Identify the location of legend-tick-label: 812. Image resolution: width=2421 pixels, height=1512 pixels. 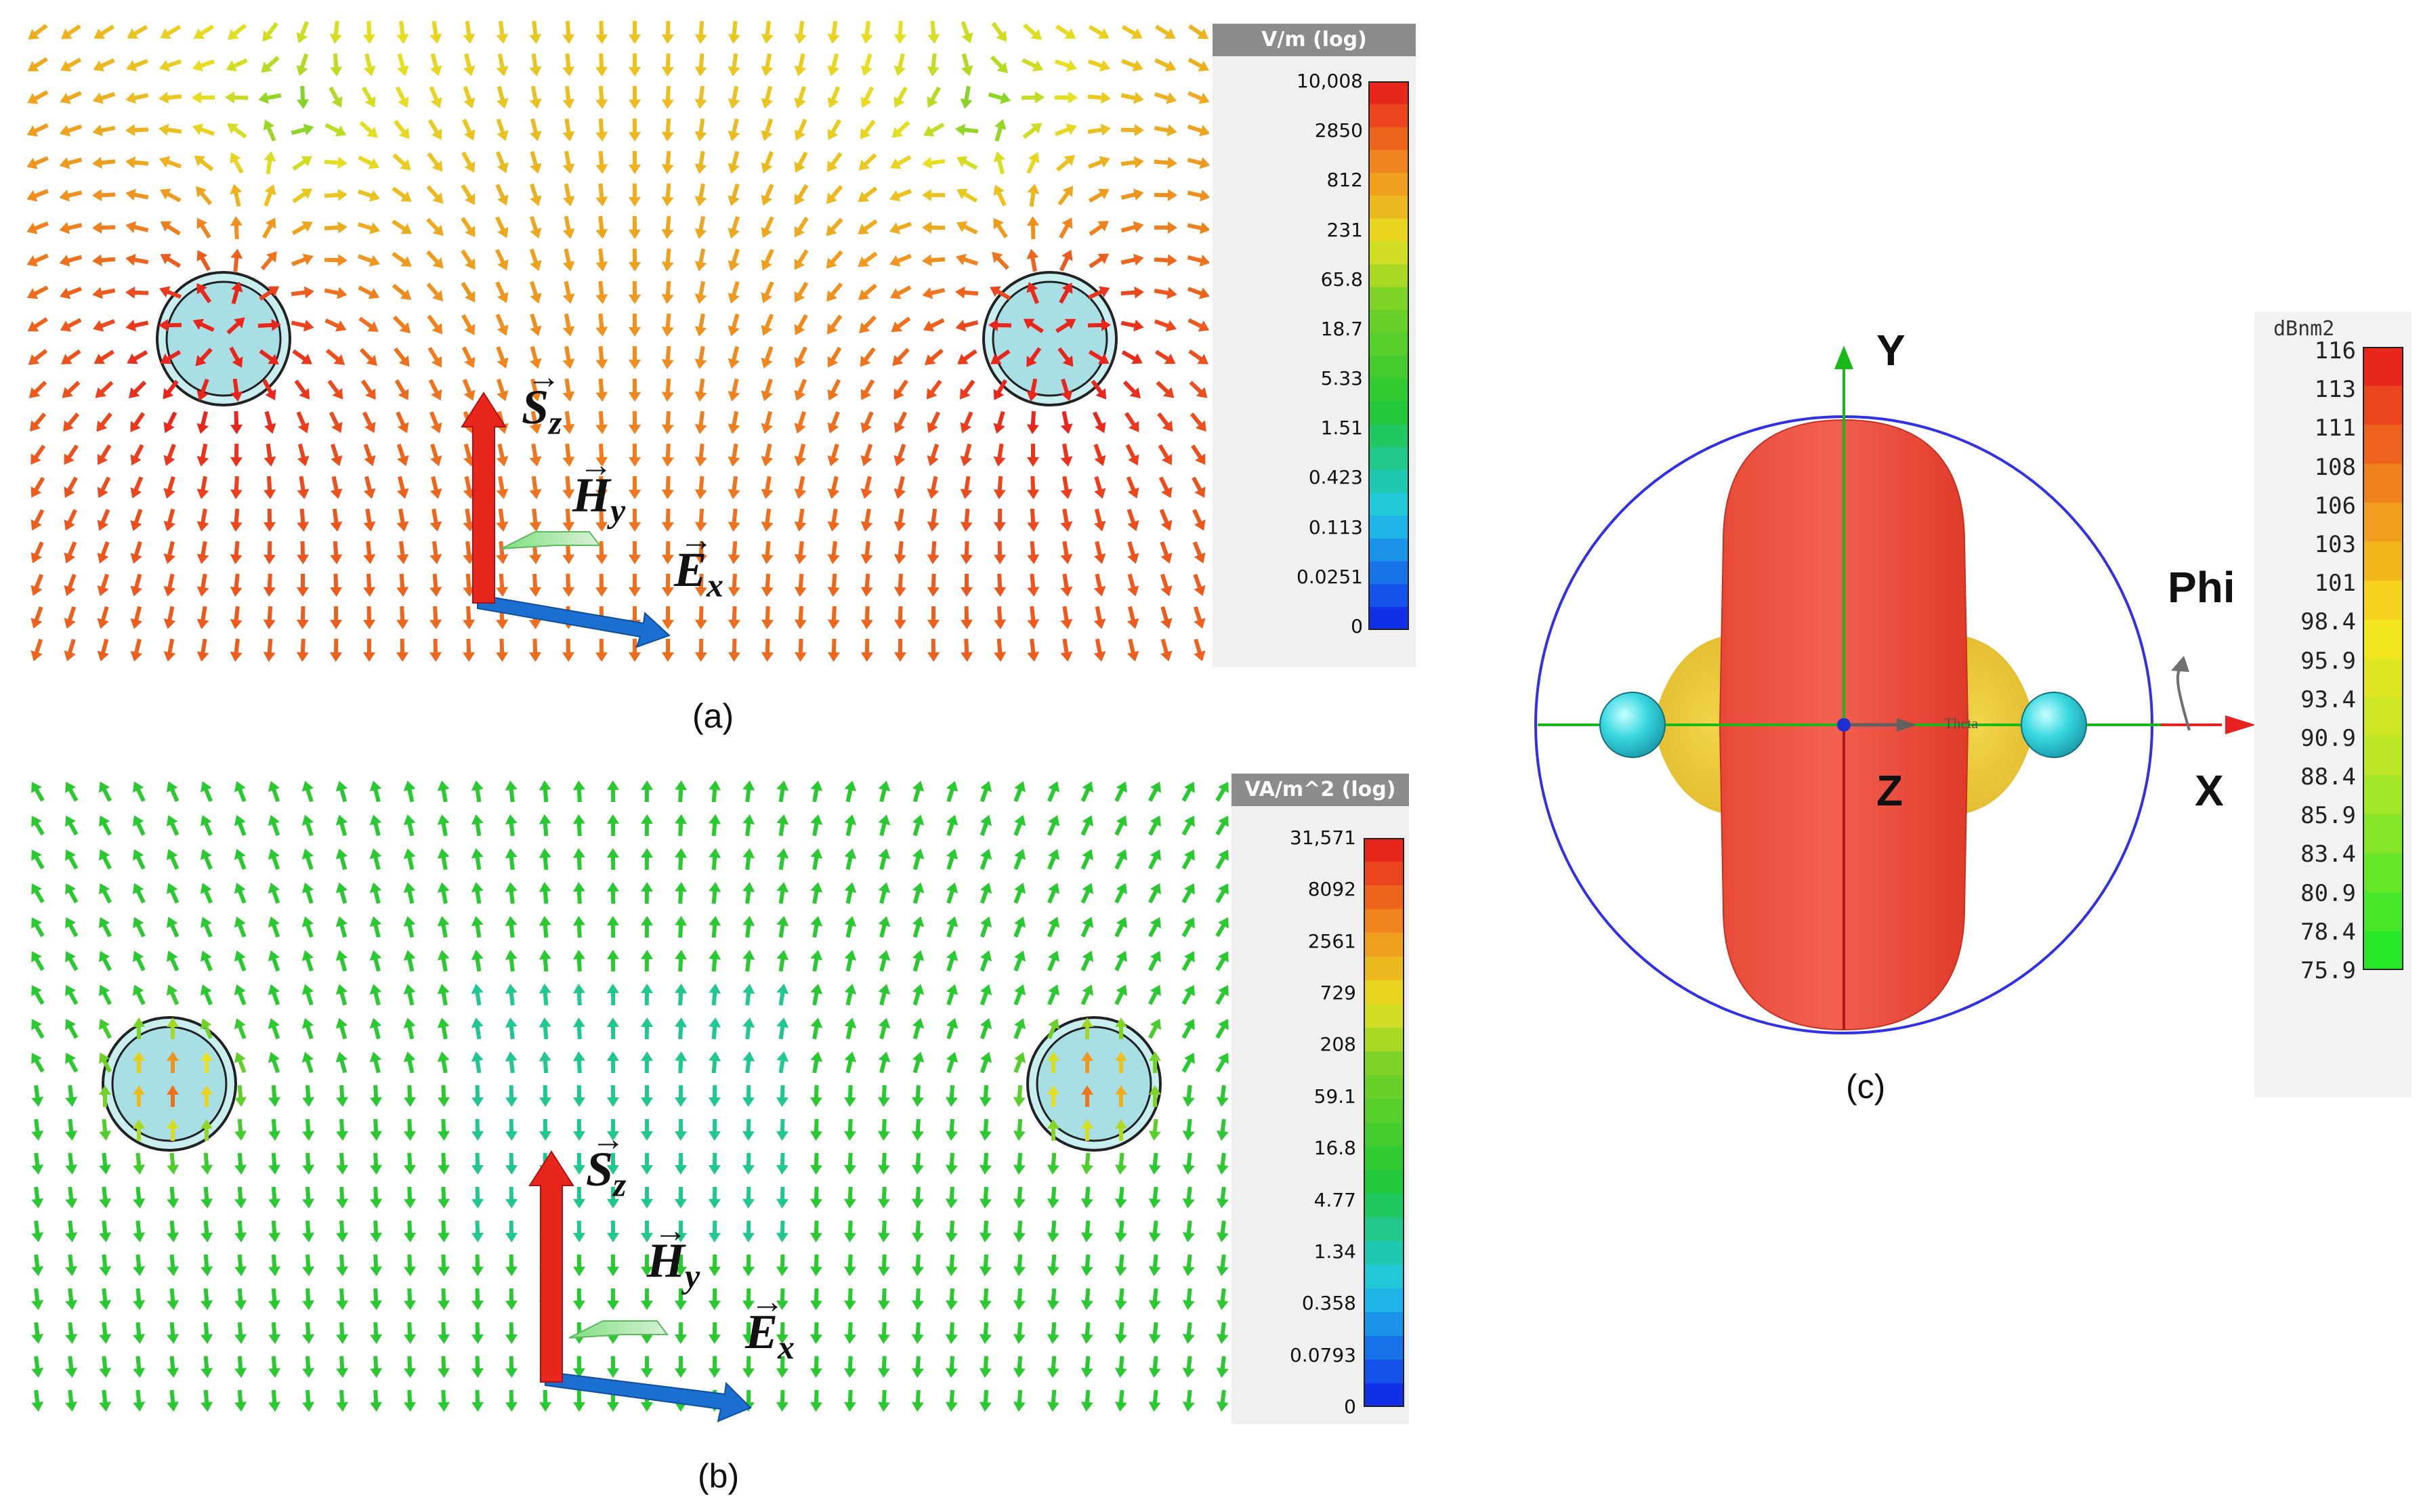
(1345, 180).